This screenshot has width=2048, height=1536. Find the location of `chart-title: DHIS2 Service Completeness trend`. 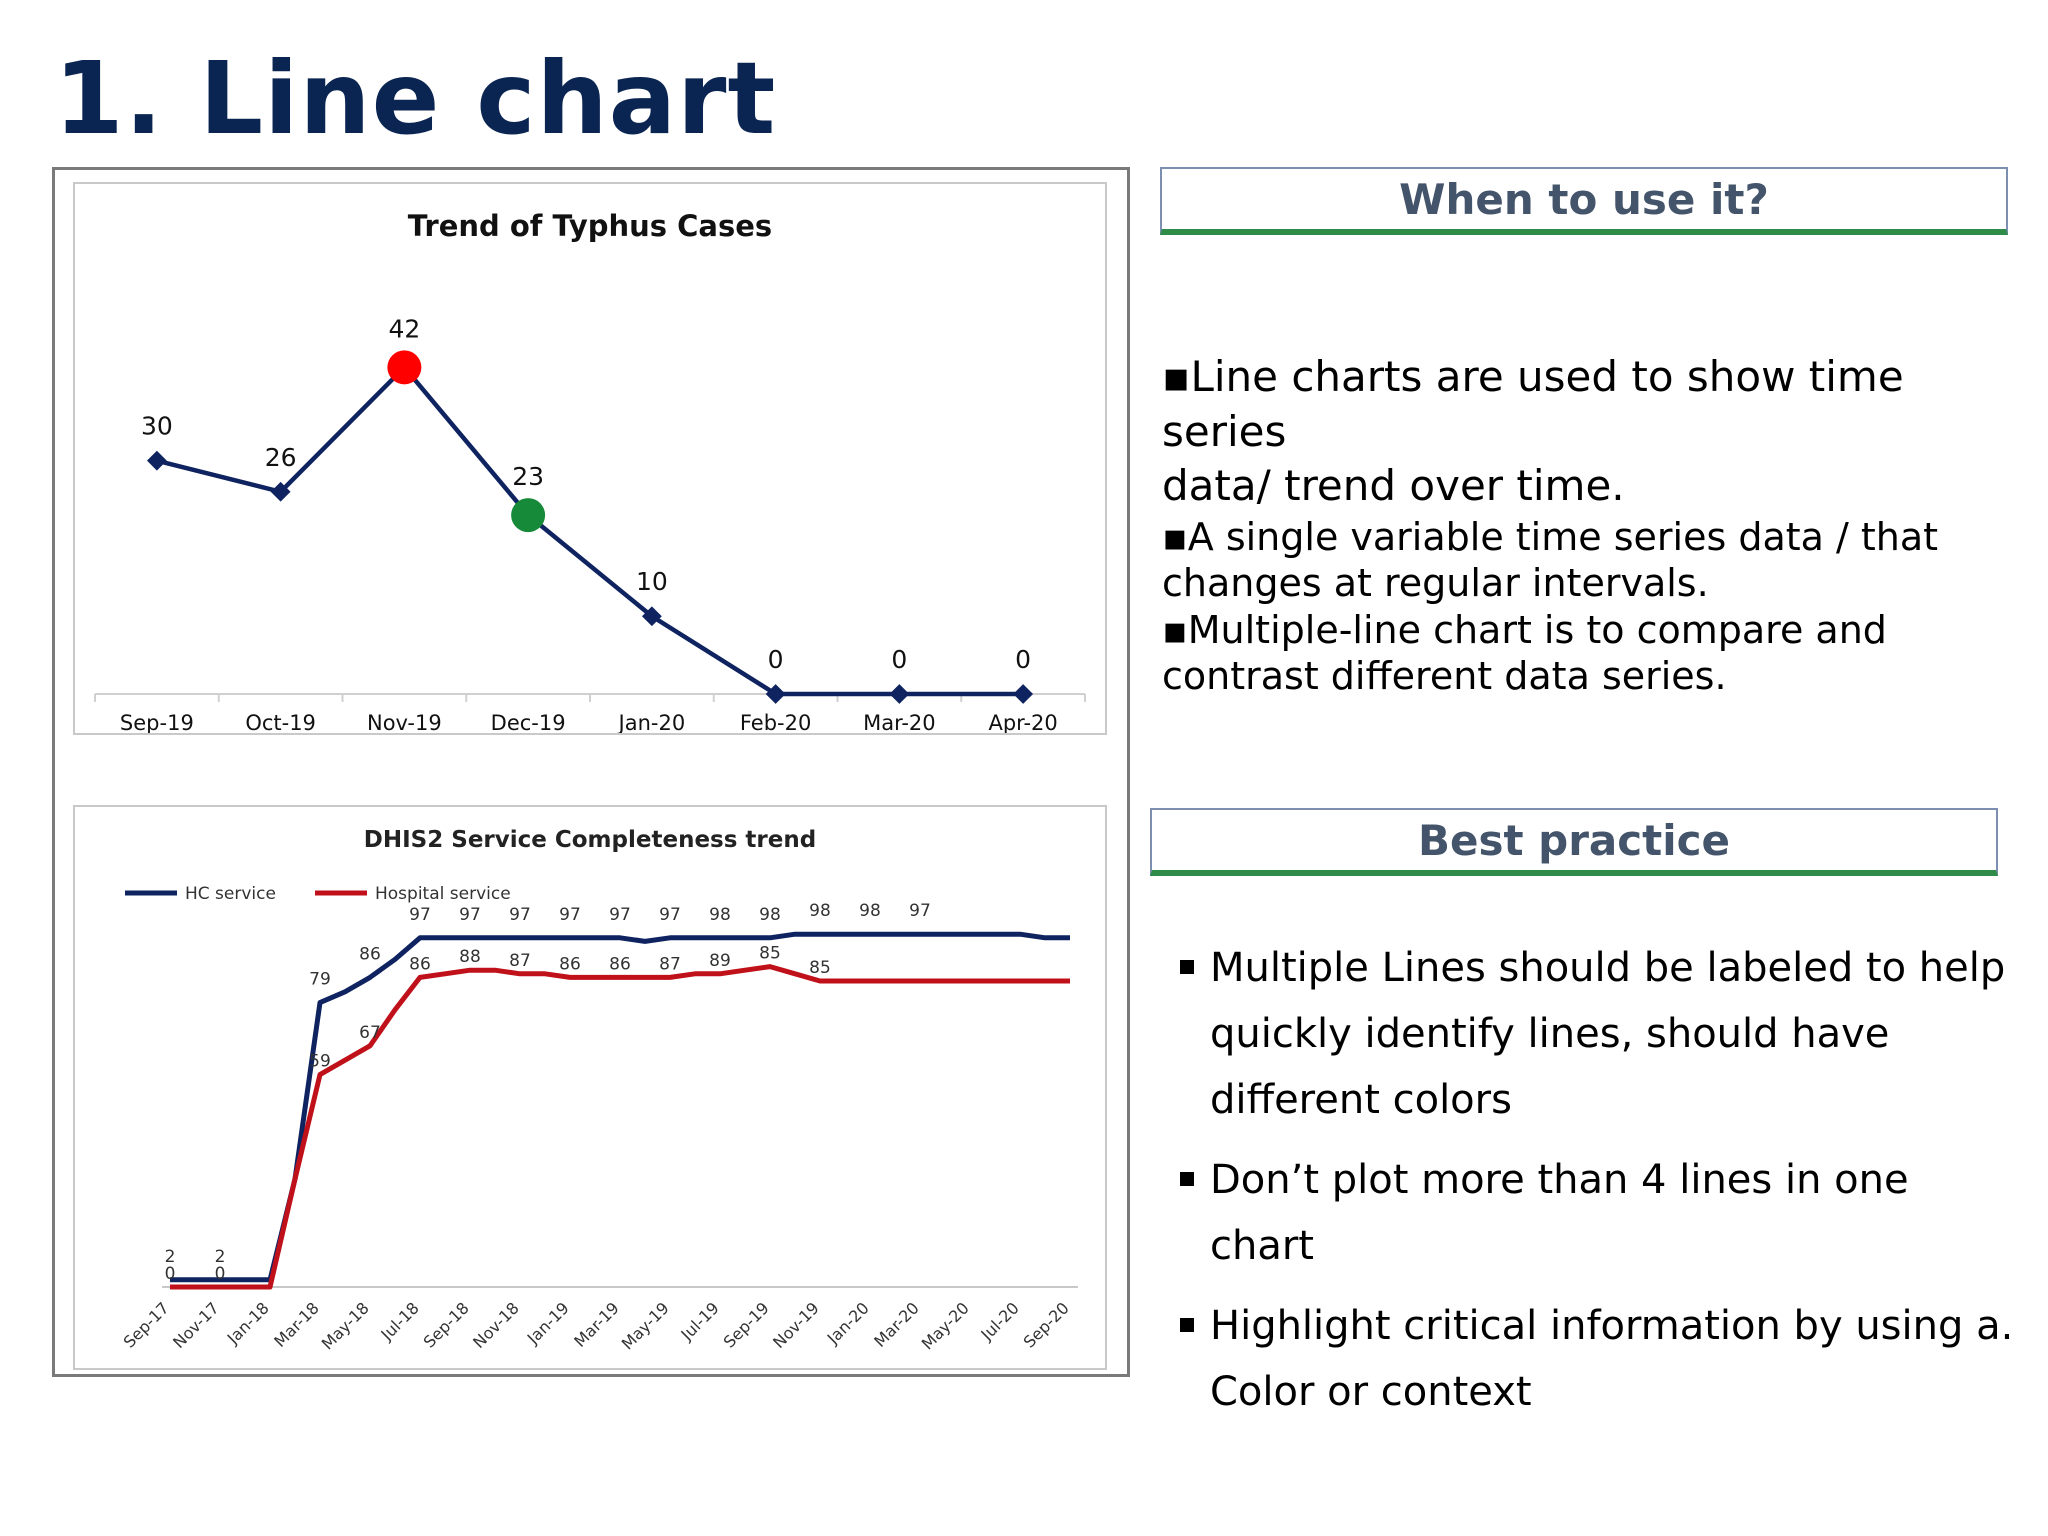

chart-title: DHIS2 Service Completeness trend is located at coordinates (590, 840).